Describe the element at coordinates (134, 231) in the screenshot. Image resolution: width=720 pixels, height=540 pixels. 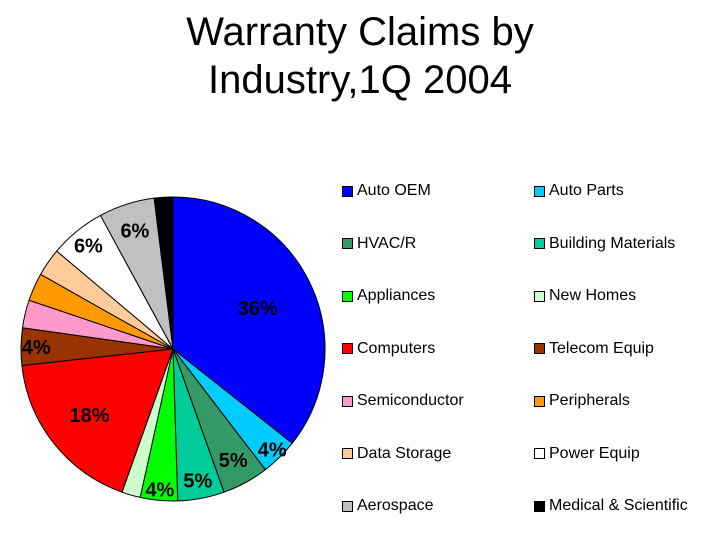
I see `slice-label-aerospace: 6%` at that location.